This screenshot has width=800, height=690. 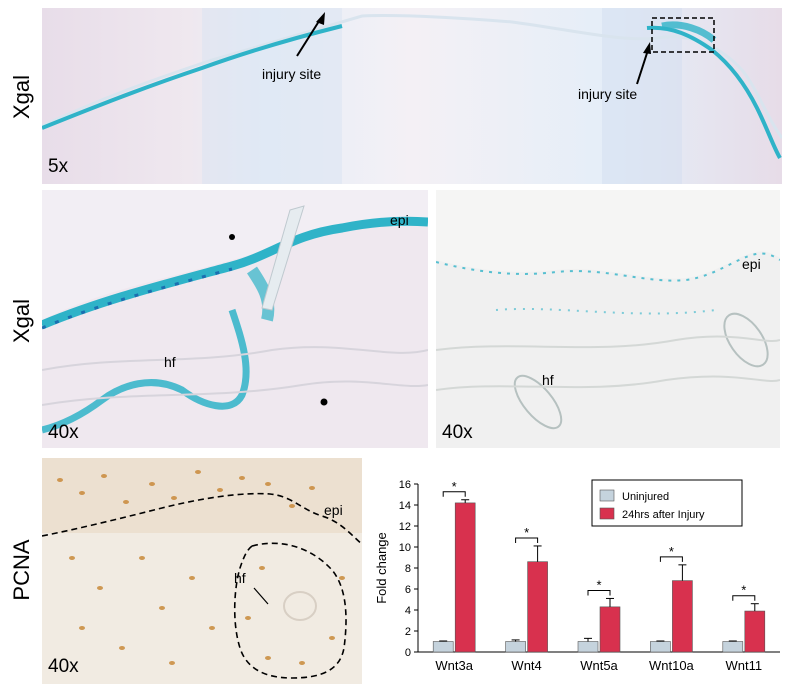 I want to click on magnification-label-5x: 5x, so click(x=58, y=166).